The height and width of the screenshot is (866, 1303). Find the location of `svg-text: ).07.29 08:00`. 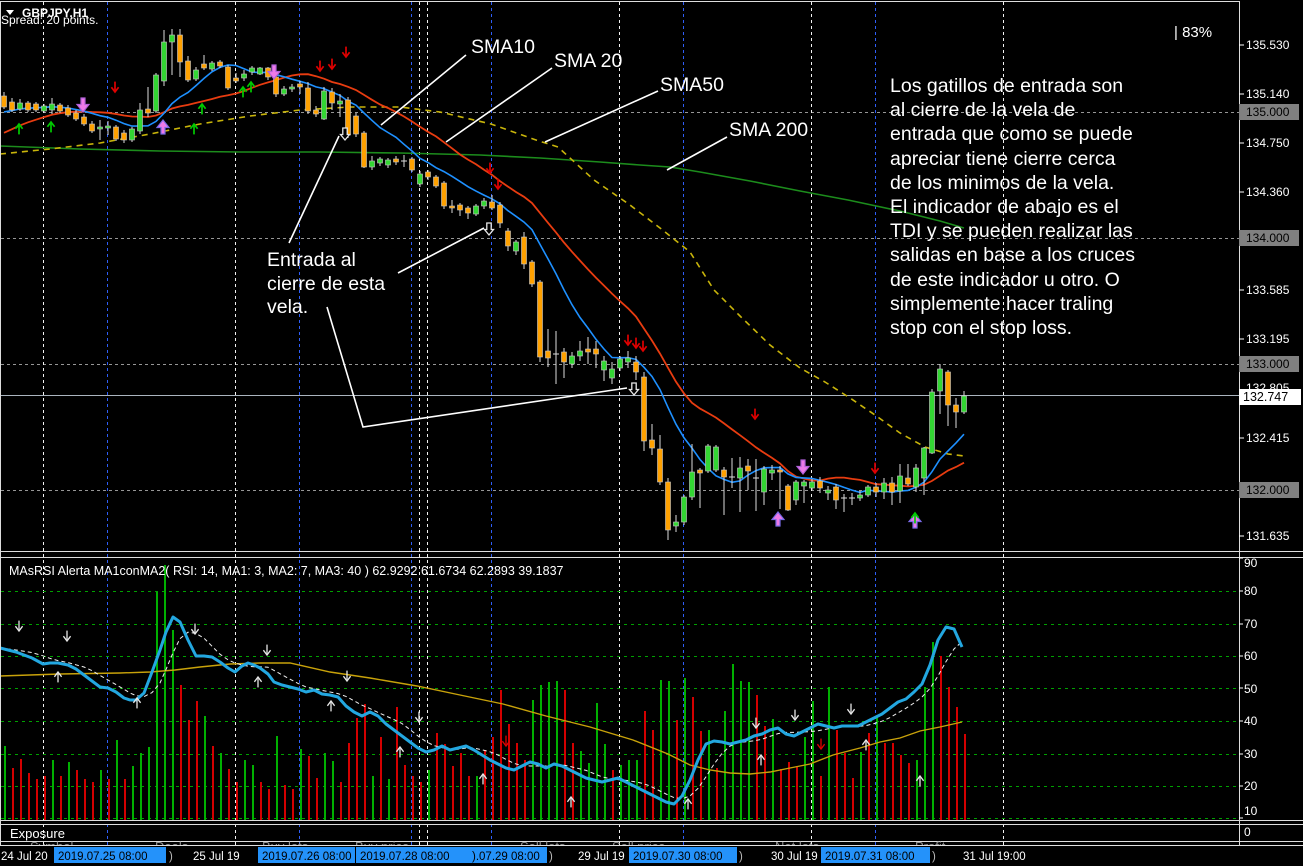

svg-text: ).07.29 08:00 is located at coordinates (506, 857).